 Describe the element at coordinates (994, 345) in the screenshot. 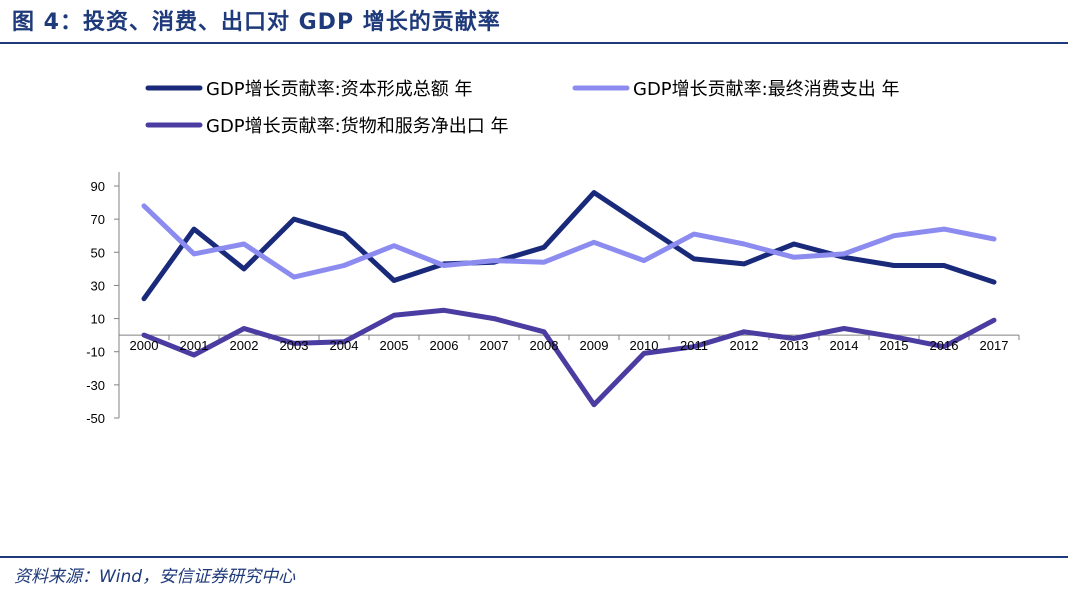

I see `x-tick-label: 2017` at that location.